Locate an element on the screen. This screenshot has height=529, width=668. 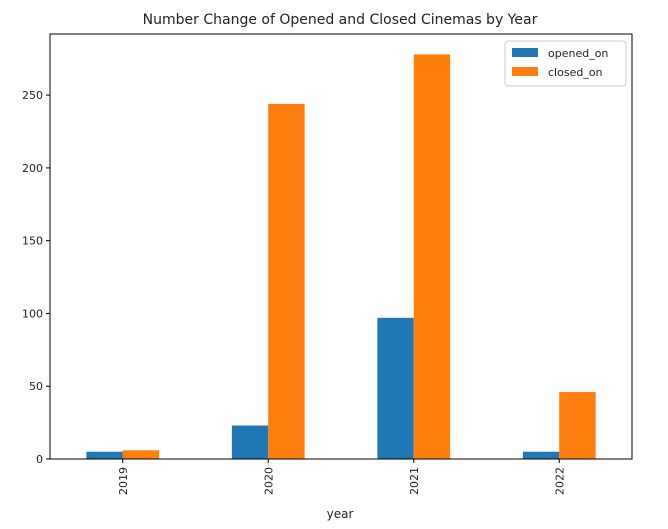
bar-closed-on-2021 is located at coordinates (432, 256).